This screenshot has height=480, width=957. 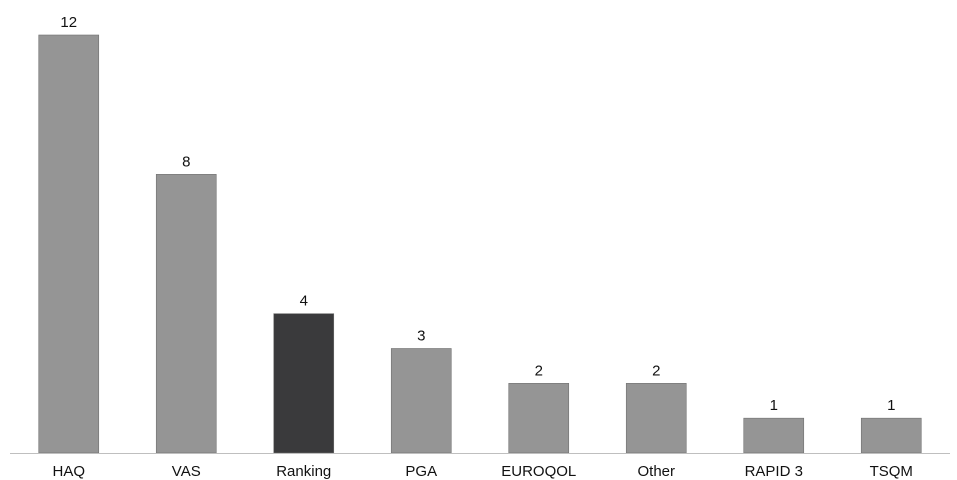 I want to click on x-tick-label-euroqol: EUROQOL, so click(x=538, y=471).